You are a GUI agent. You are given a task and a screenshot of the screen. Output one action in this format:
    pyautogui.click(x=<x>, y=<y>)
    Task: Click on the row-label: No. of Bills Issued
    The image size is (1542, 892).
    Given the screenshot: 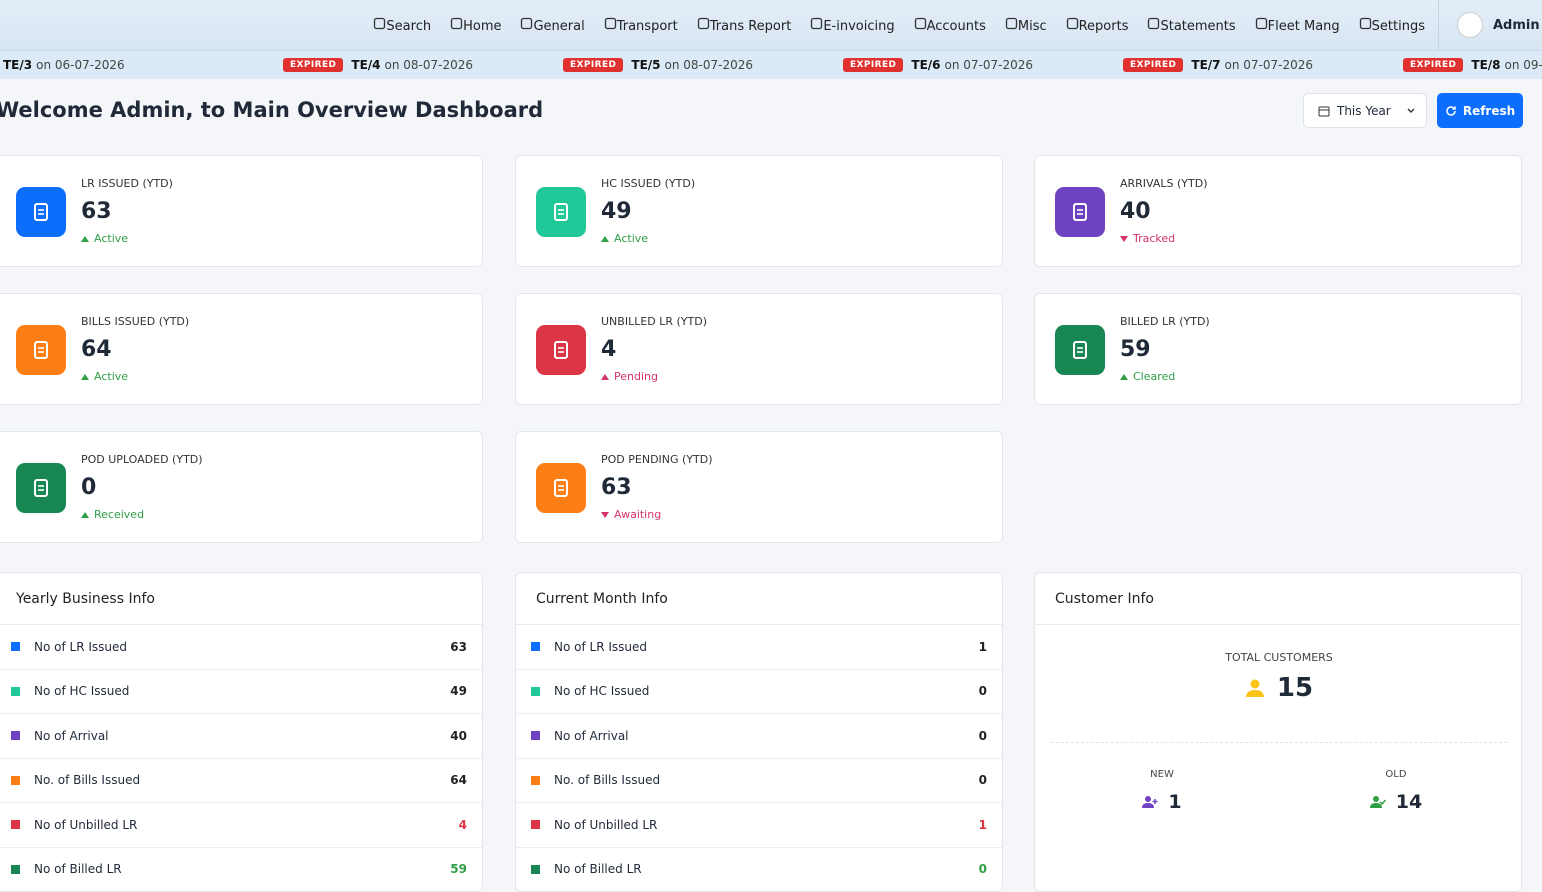 What is the action you would take?
    pyautogui.click(x=607, y=780)
    